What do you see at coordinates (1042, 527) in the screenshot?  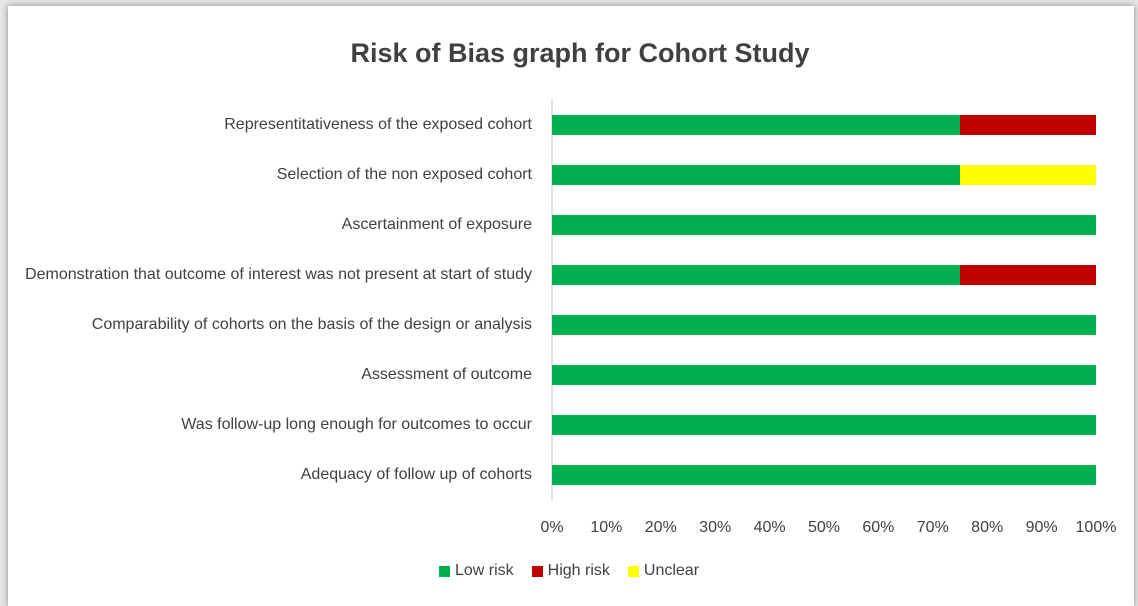 I see `x-tick-label: 90%` at bounding box center [1042, 527].